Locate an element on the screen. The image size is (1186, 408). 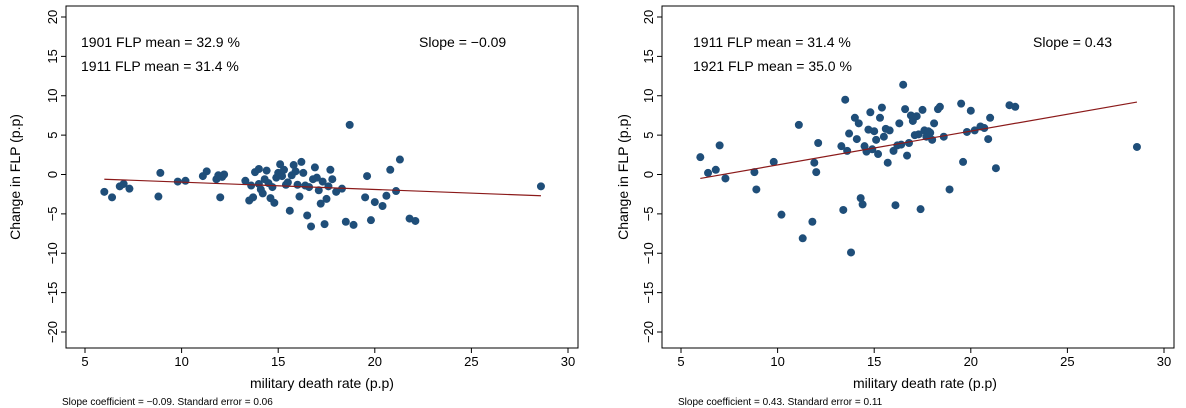
y-axis-title-left: Change in FLP (p.p) is located at coordinates (15, 177).